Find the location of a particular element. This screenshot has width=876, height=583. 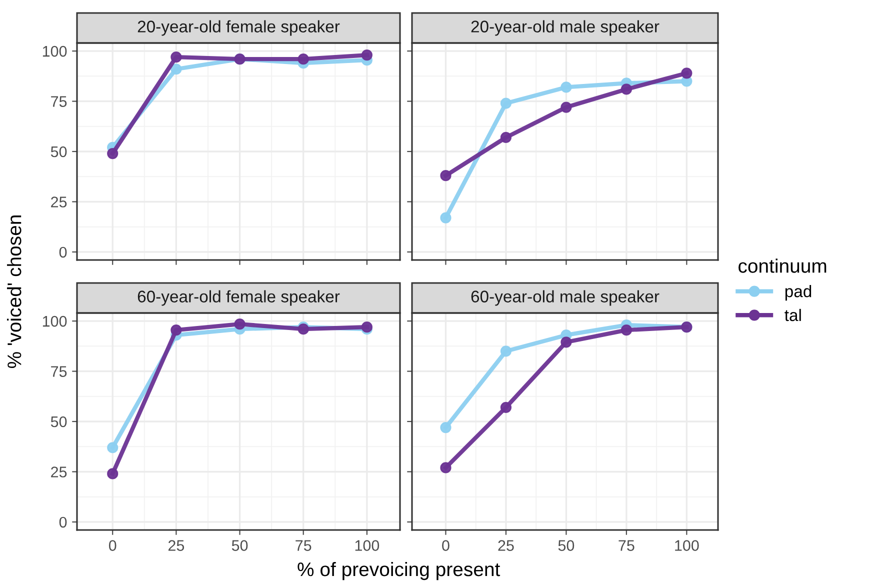

chart-title: 20-year-old female speaker is located at coordinates (239, 28).